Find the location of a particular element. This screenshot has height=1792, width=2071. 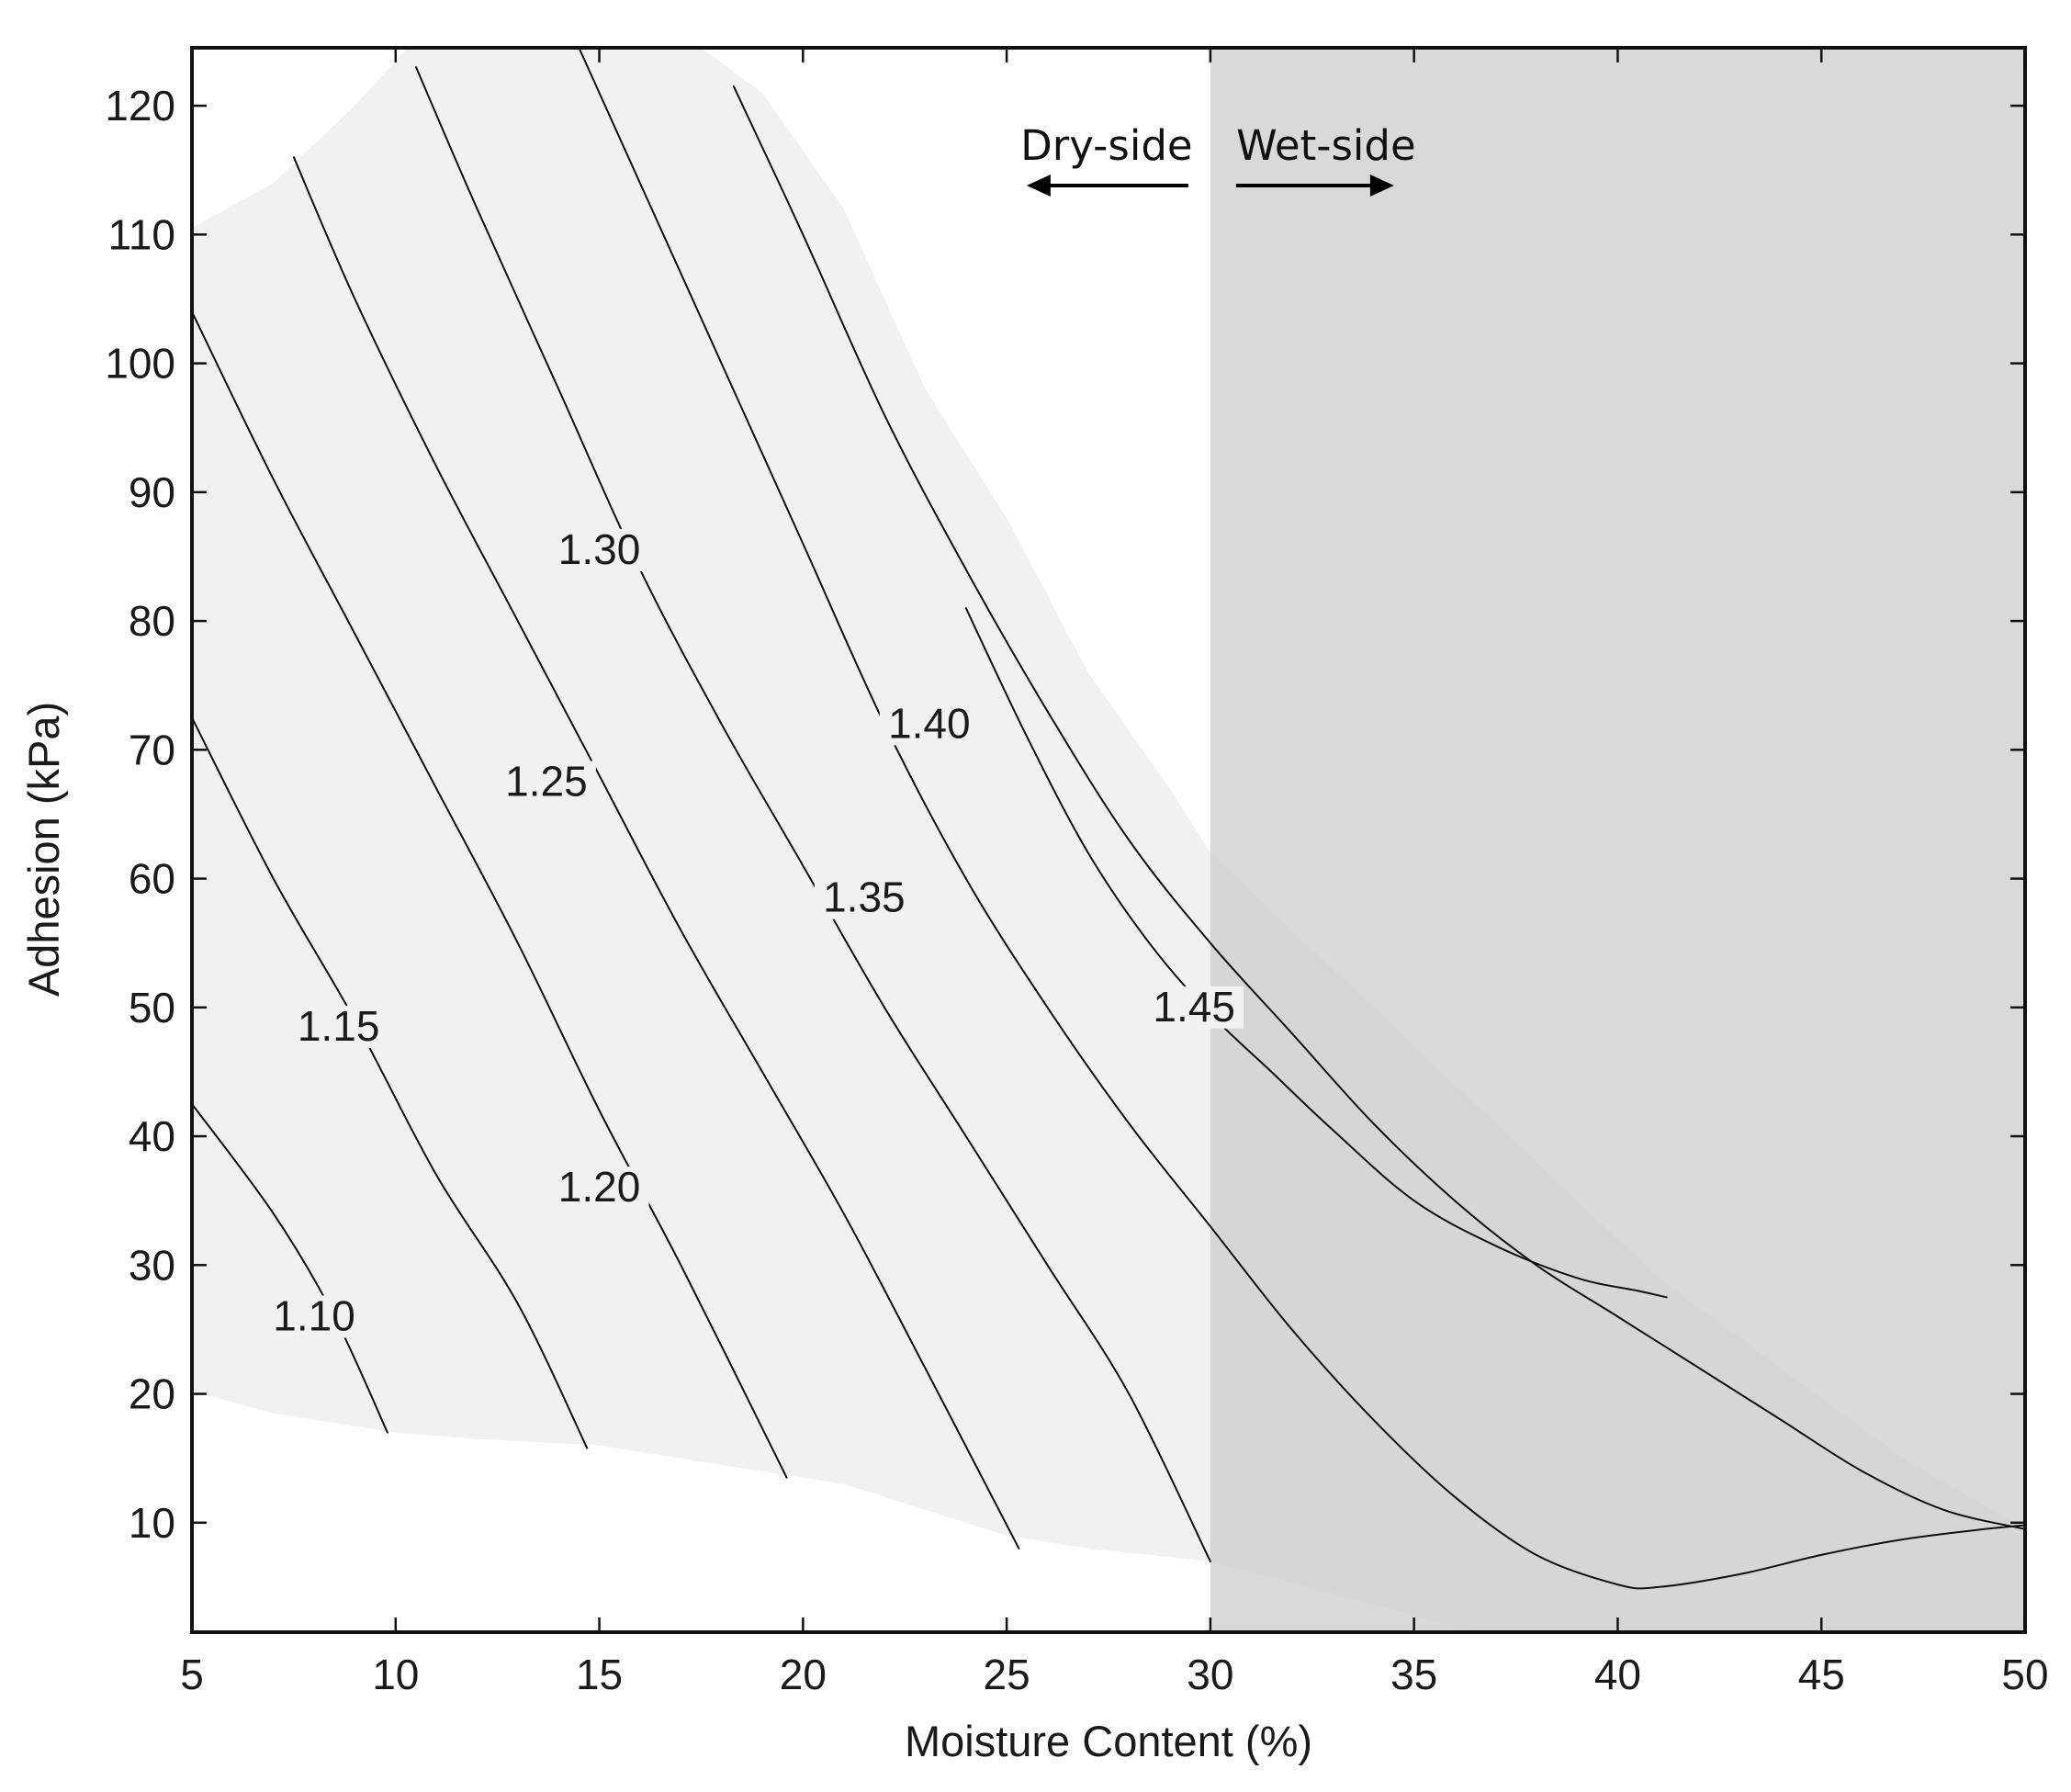

contour-label-1-10: 1.10 is located at coordinates (314, 1315).